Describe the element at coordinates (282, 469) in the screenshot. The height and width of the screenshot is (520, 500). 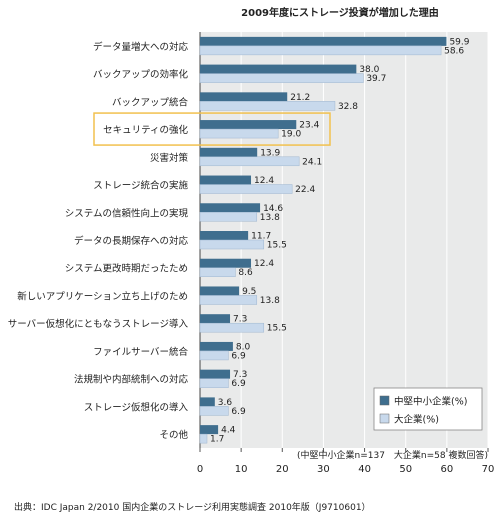
I see `x-tick-label: 20` at that location.